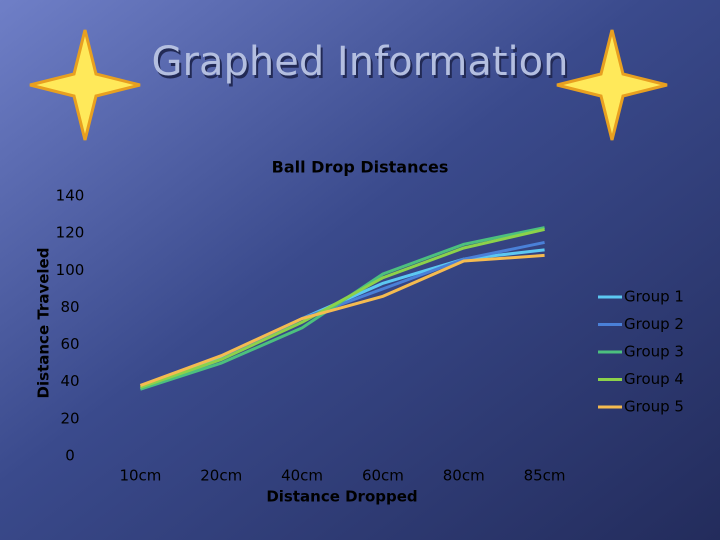 The image size is (720, 540). I want to click on legend-label: Group 1, so click(654, 297).